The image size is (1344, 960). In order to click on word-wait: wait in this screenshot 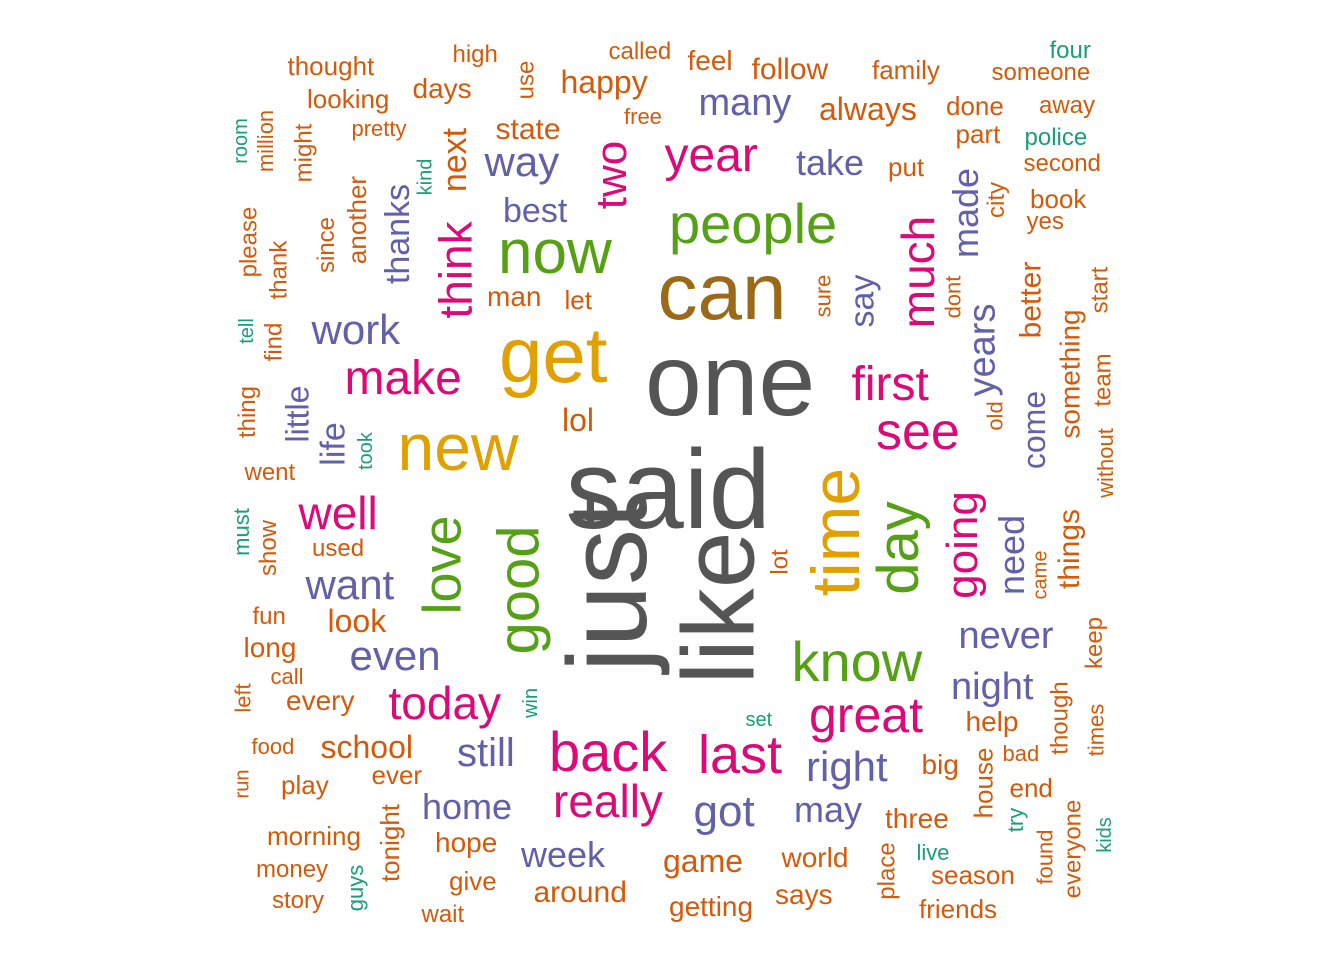, I will do `click(443, 914)`.